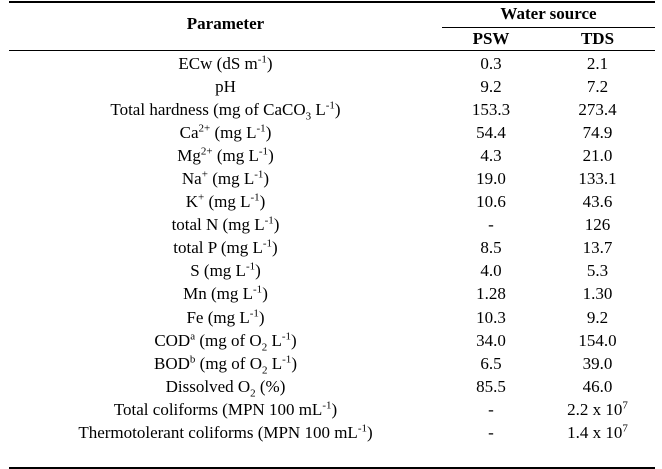 The height and width of the screenshot is (469, 662). Describe the element at coordinates (332, 341) in the screenshot. I see `table-row: CODa (mg of O2 L-1) 34.0 154.0` at that location.